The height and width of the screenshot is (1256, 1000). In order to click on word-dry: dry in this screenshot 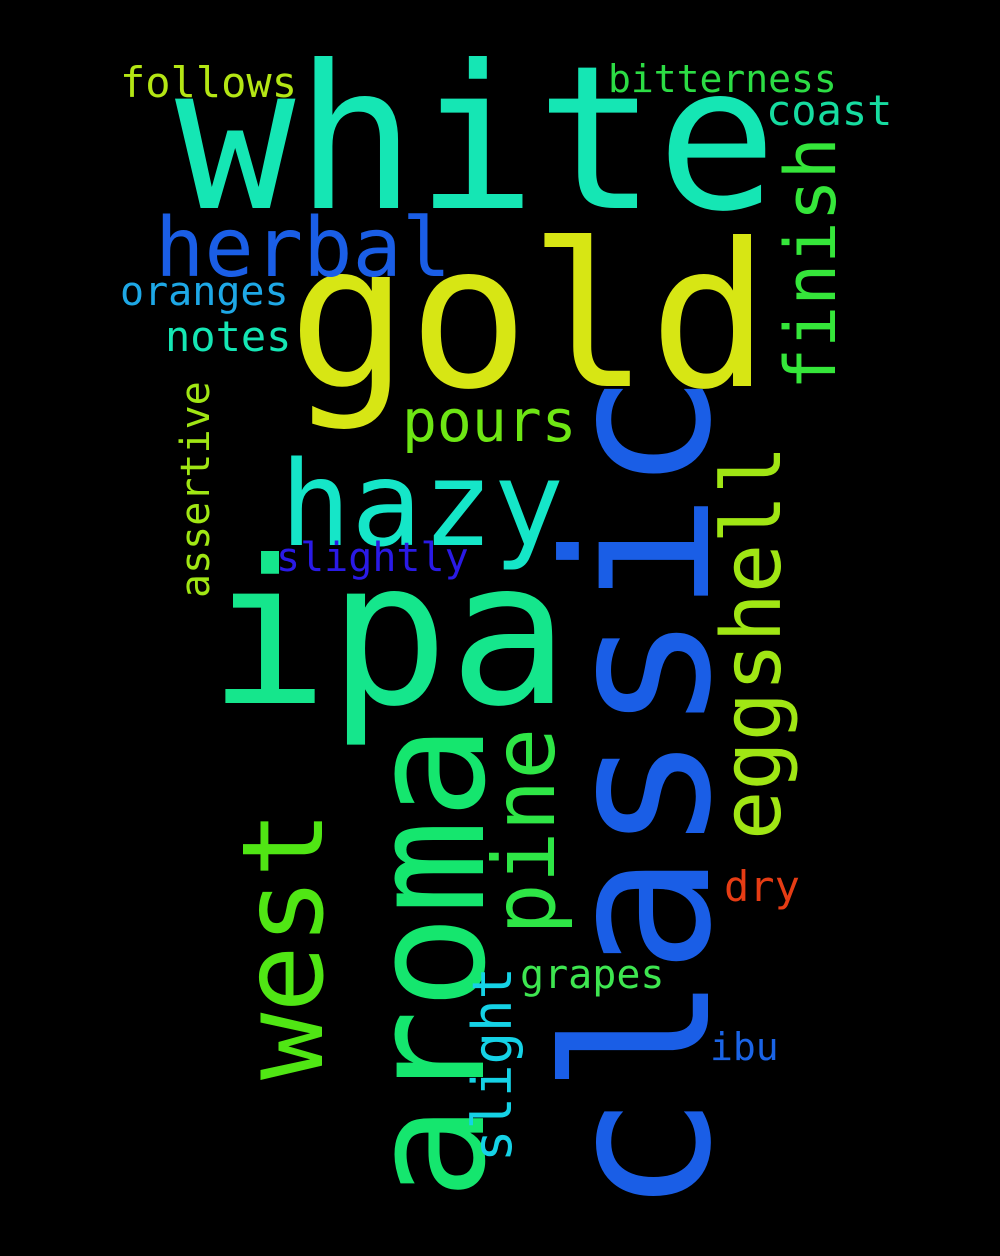, I will do `click(762, 886)`.